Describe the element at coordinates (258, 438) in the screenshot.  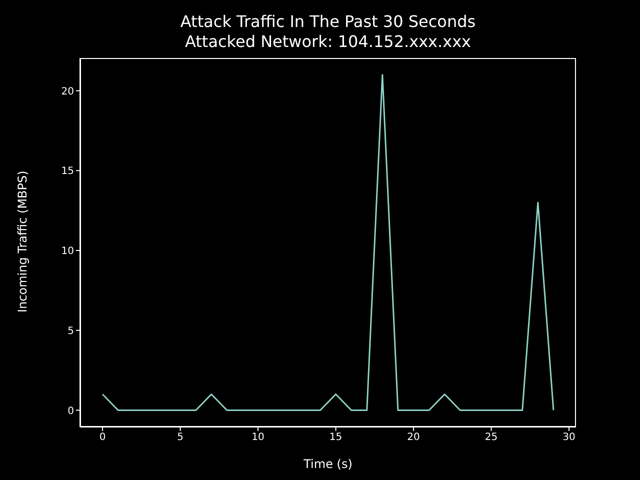
I see `x-tick-label: 10` at that location.